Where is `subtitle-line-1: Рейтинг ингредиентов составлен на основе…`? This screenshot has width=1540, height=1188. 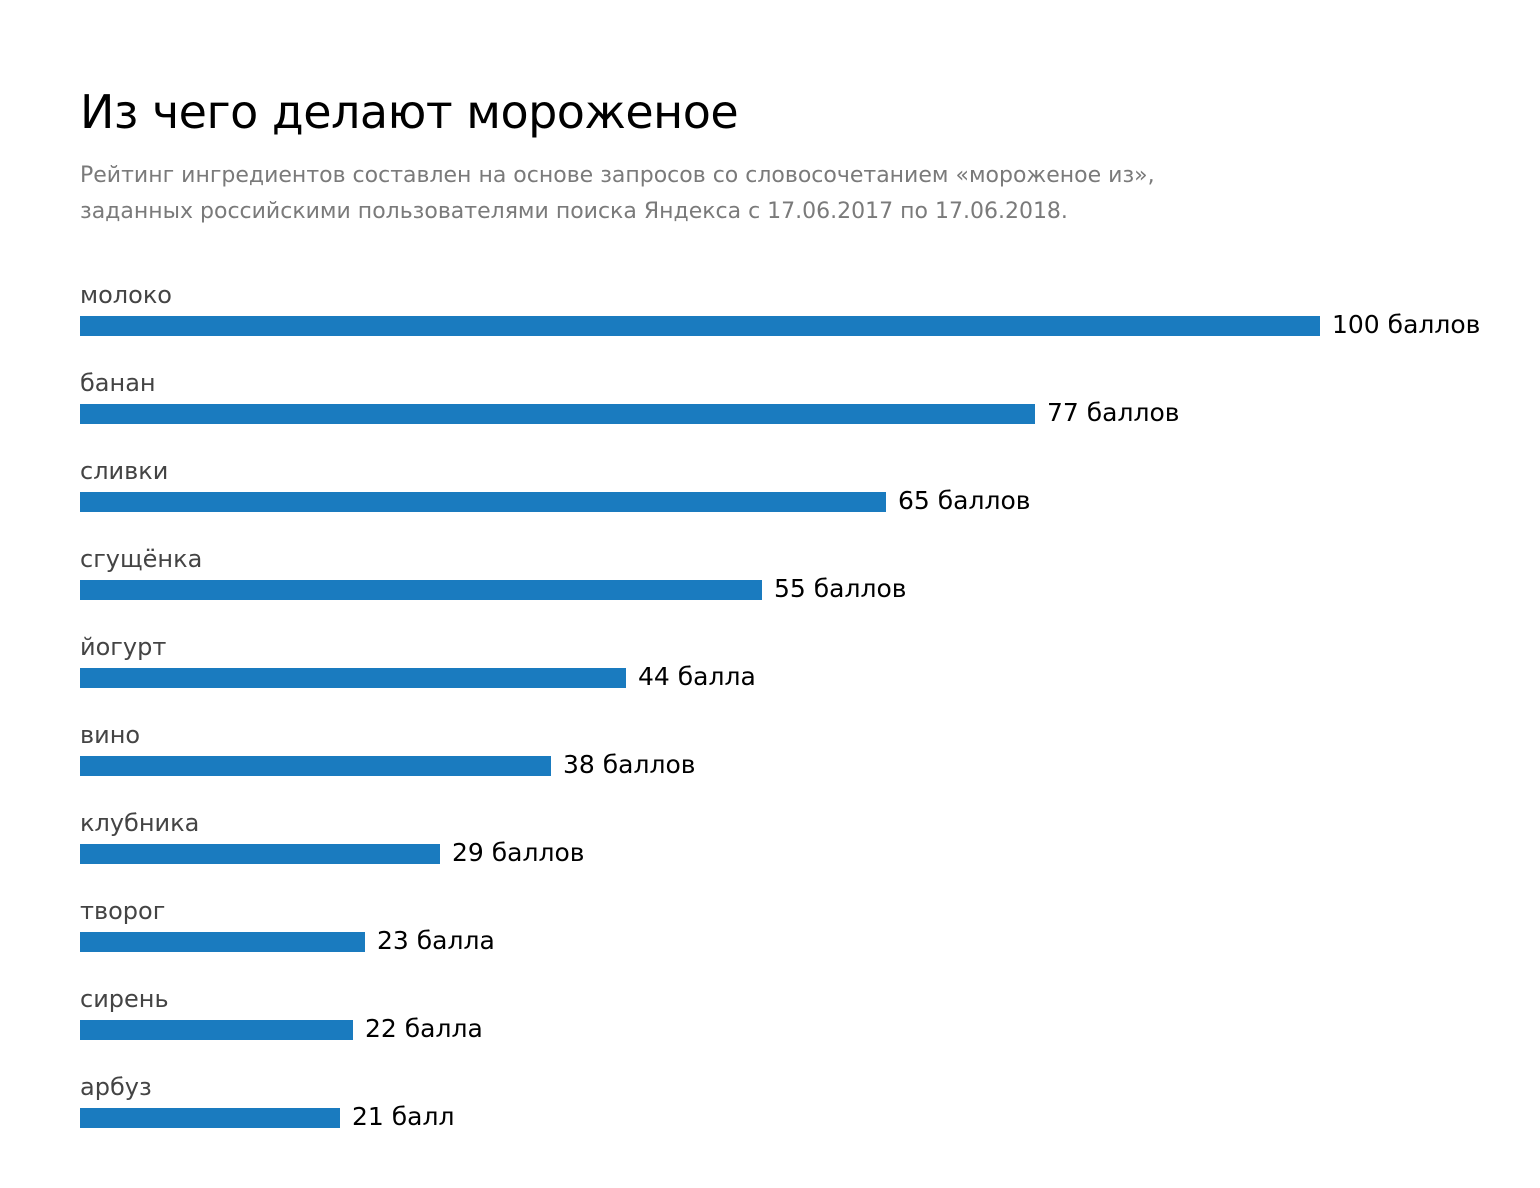 subtitle-line-1: Рейтинг ингредиентов составлен на основе… is located at coordinates (617, 175).